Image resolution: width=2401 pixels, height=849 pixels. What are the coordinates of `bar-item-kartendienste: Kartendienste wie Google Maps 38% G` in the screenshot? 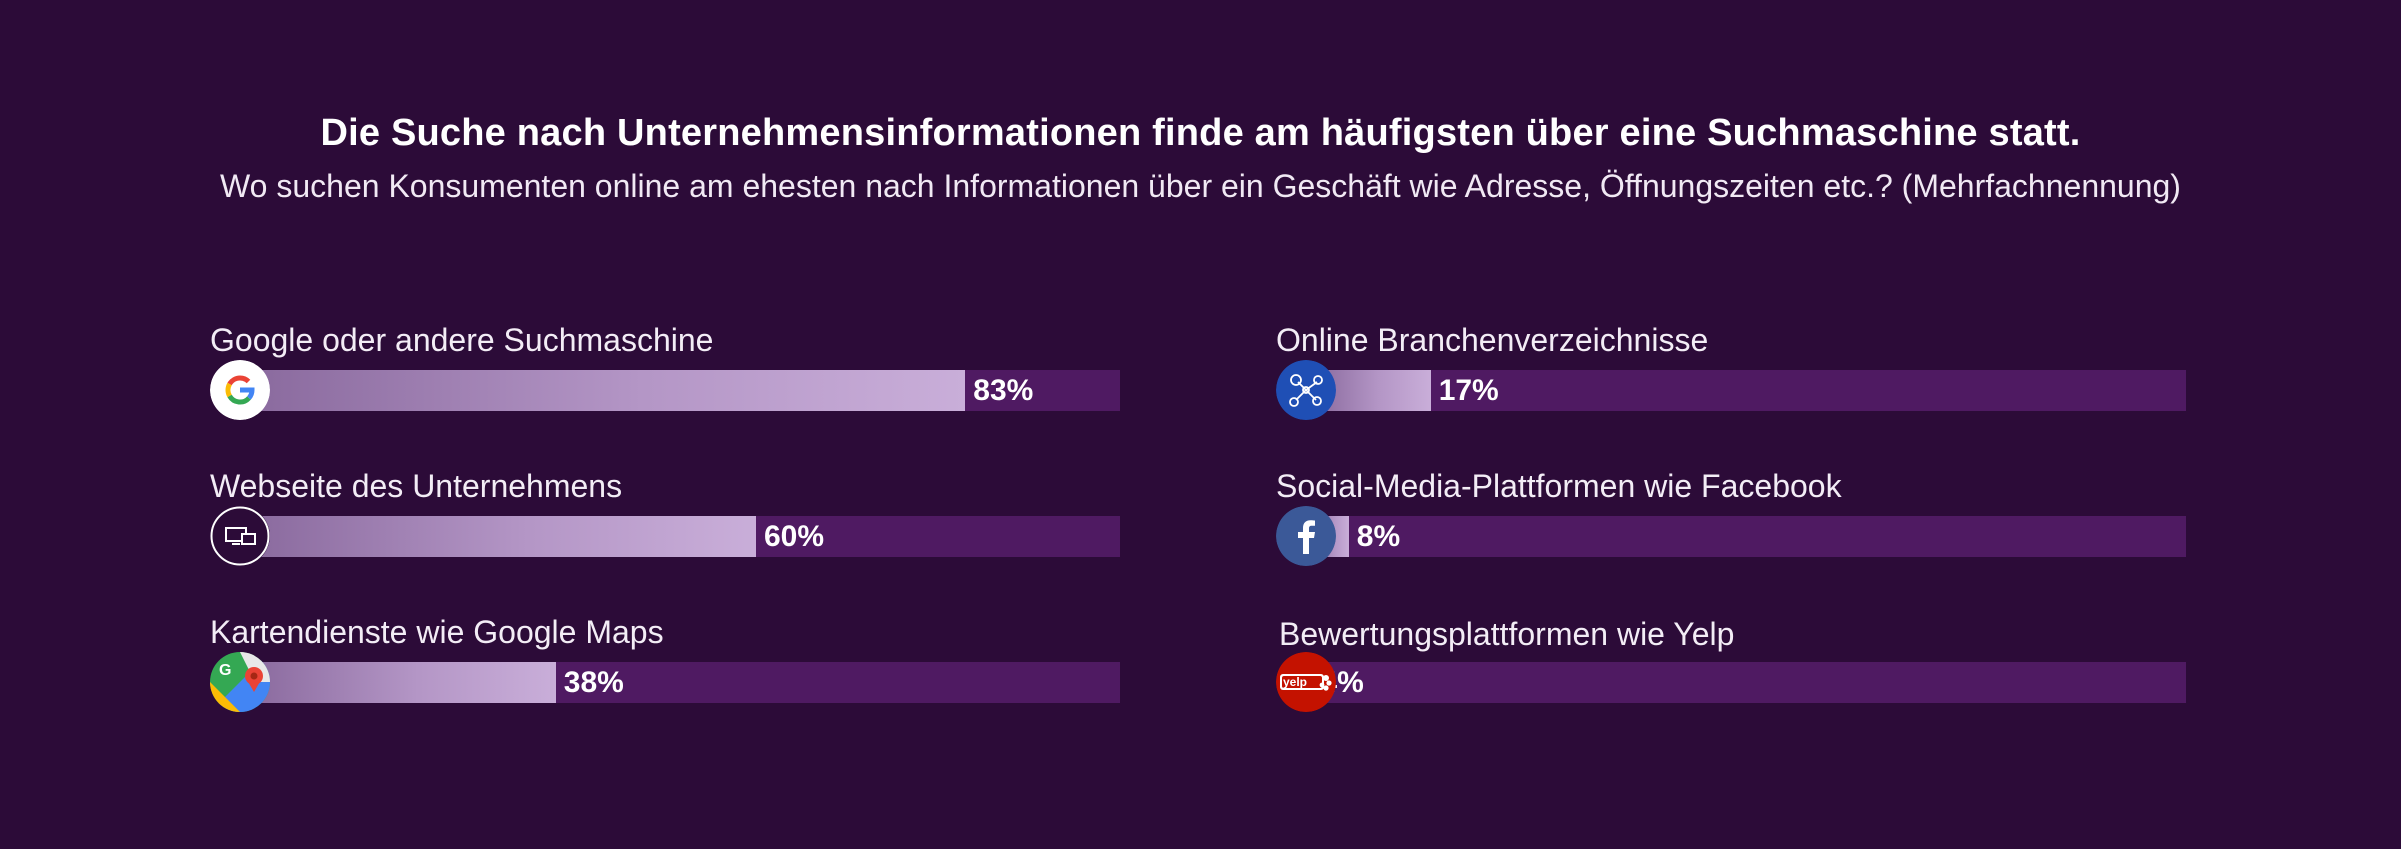 It's located at (665, 669).